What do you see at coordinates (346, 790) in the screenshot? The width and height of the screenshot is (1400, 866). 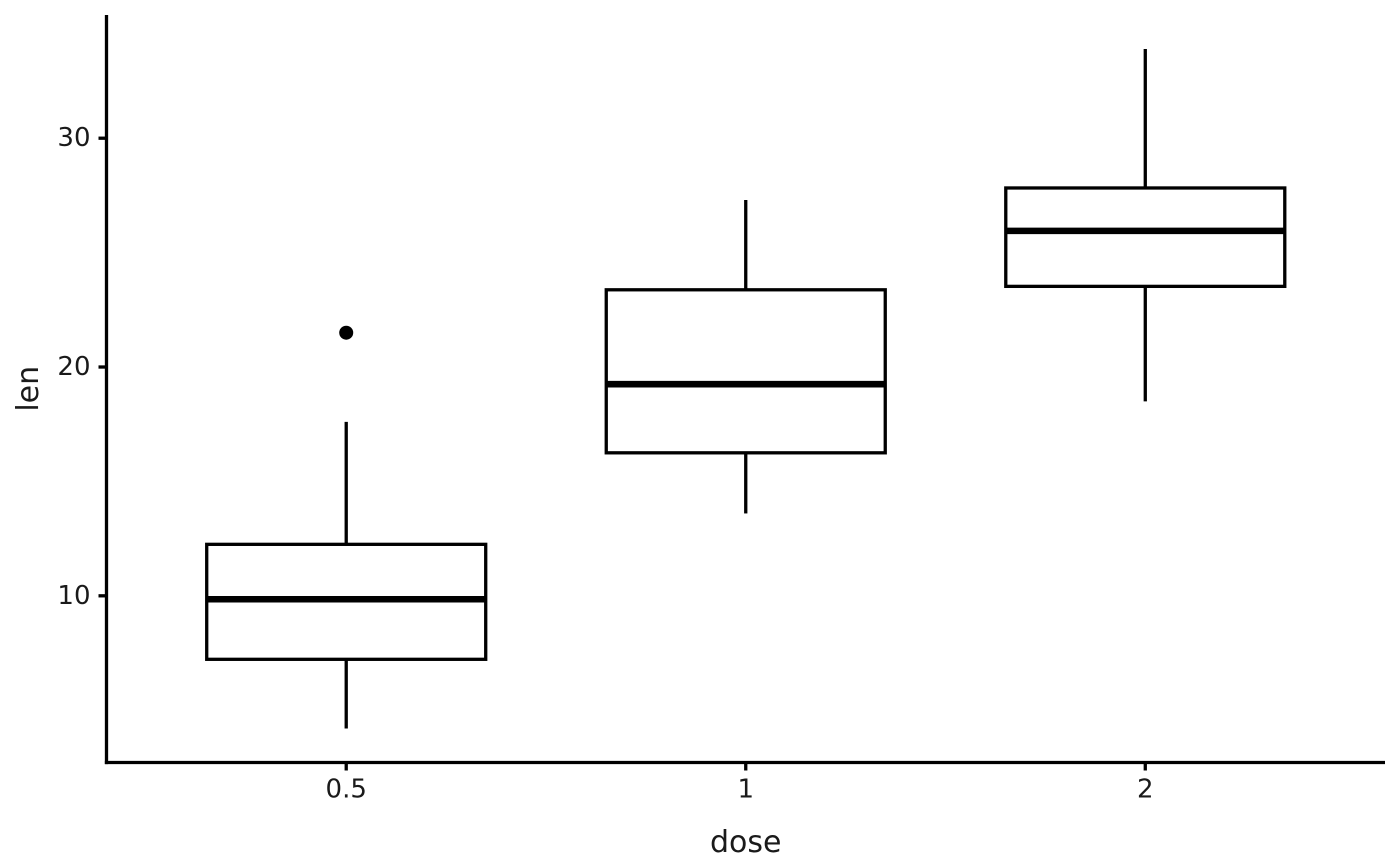 I see `x-tick-label: 0.5` at bounding box center [346, 790].